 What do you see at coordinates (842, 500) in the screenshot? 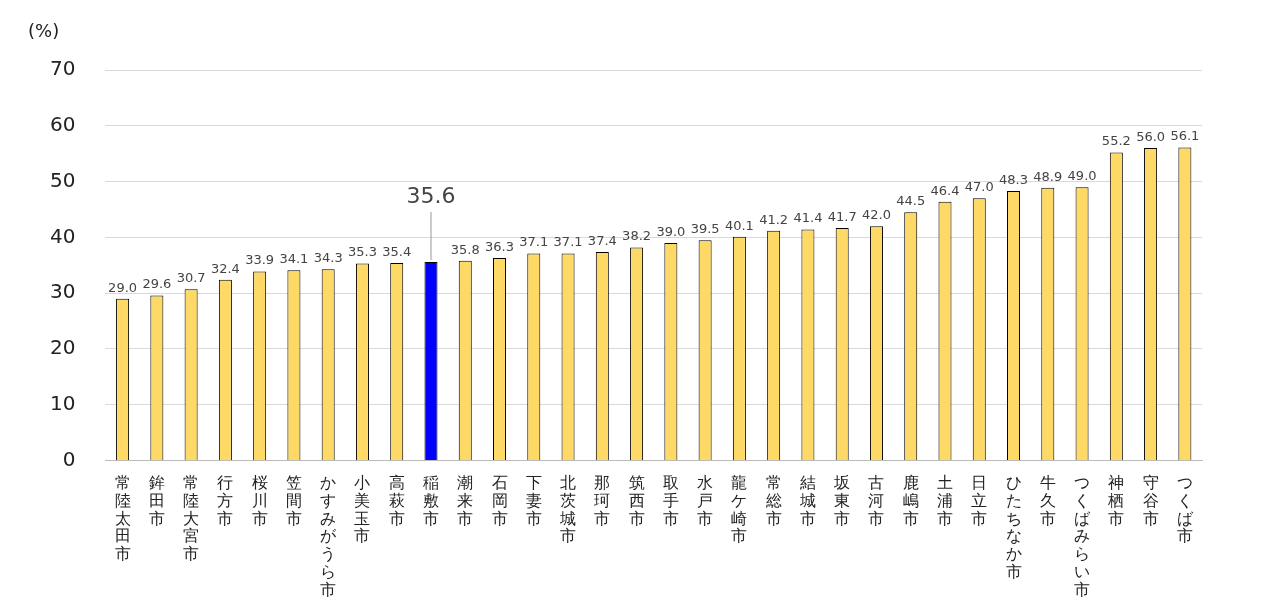
I see `x-tick-label: 坂東市` at bounding box center [842, 500].